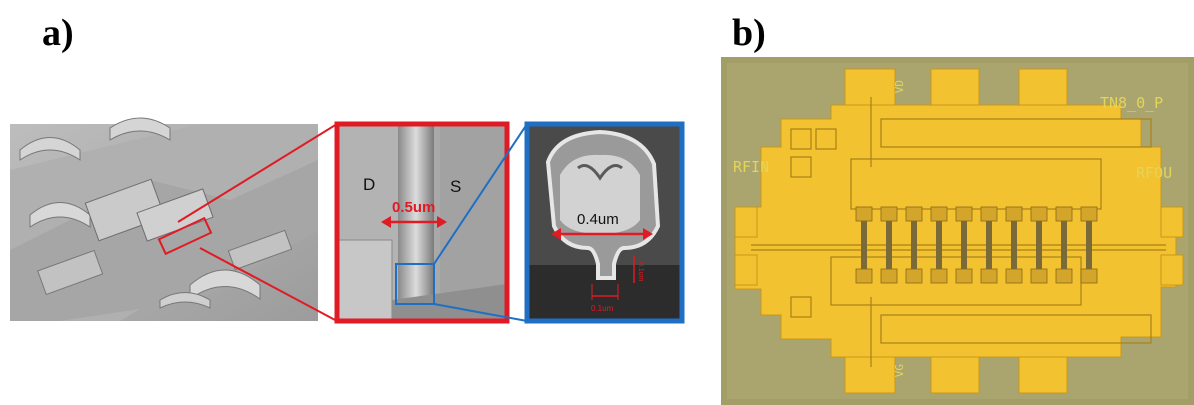 Image resolution: width=1194 pixels, height=405 pixels. What do you see at coordinates (640, 272) in the screenshot?
I see `gate-foot-height-label: 0.1um` at bounding box center [640, 272].